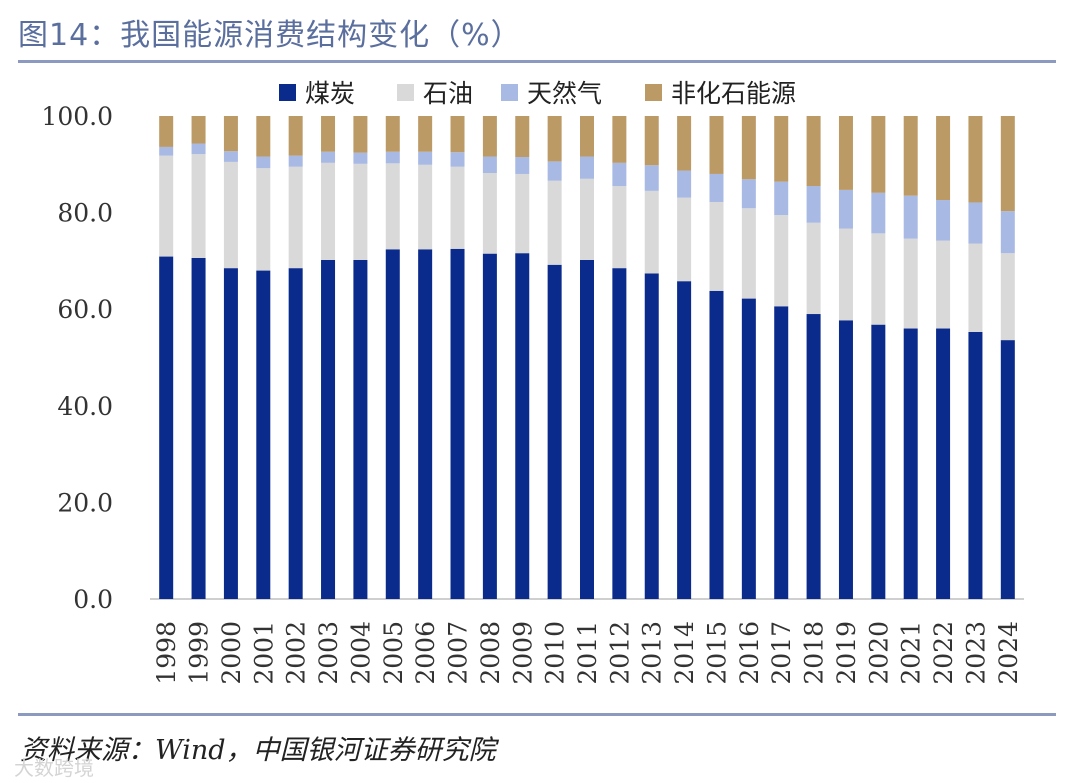  I want to click on y-tick-label: 60.0, so click(85, 309).